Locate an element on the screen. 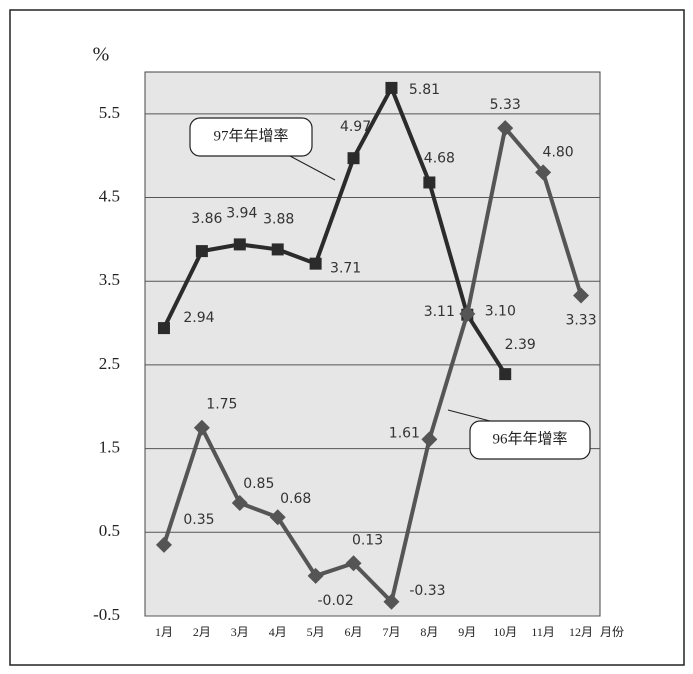 This screenshot has width=693, height=674. data-label: 1.61 is located at coordinates (404, 433).